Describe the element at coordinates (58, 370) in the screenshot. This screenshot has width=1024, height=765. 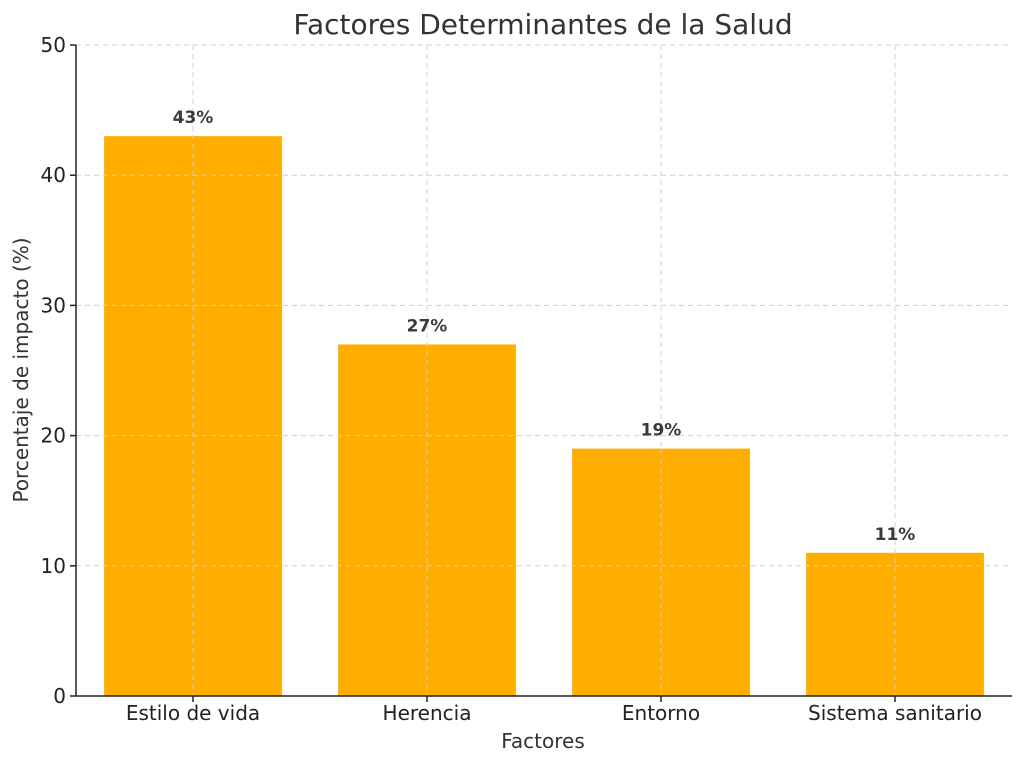
I see `y-axis-ticks: 0 10 20 30 40 50` at that location.